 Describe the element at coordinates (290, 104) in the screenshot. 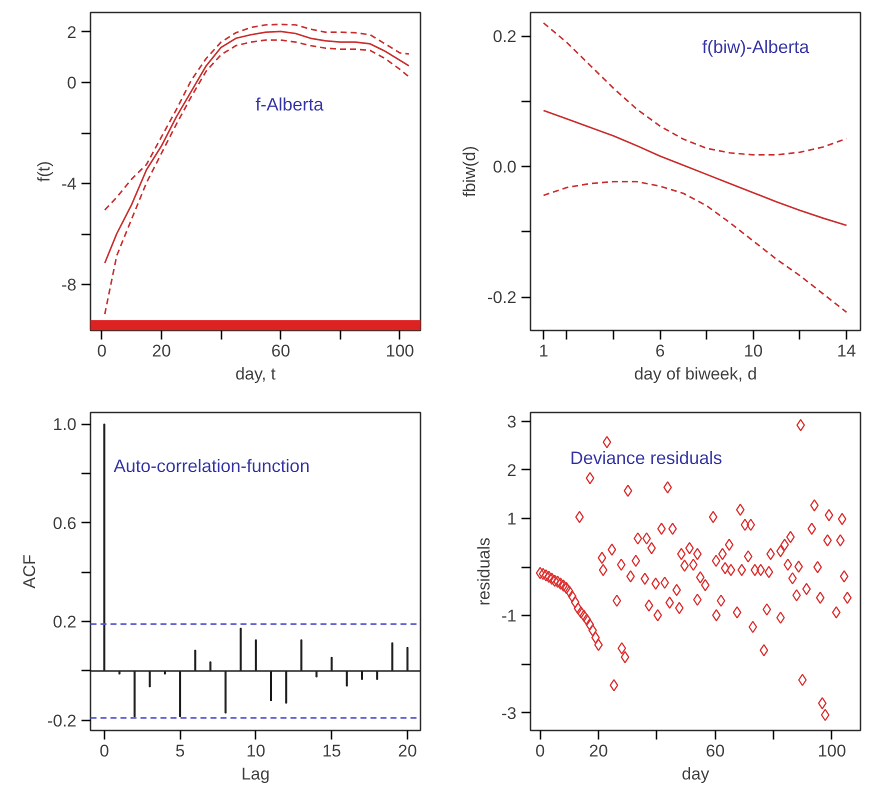

I see `annotation: f-Alberta` at that location.